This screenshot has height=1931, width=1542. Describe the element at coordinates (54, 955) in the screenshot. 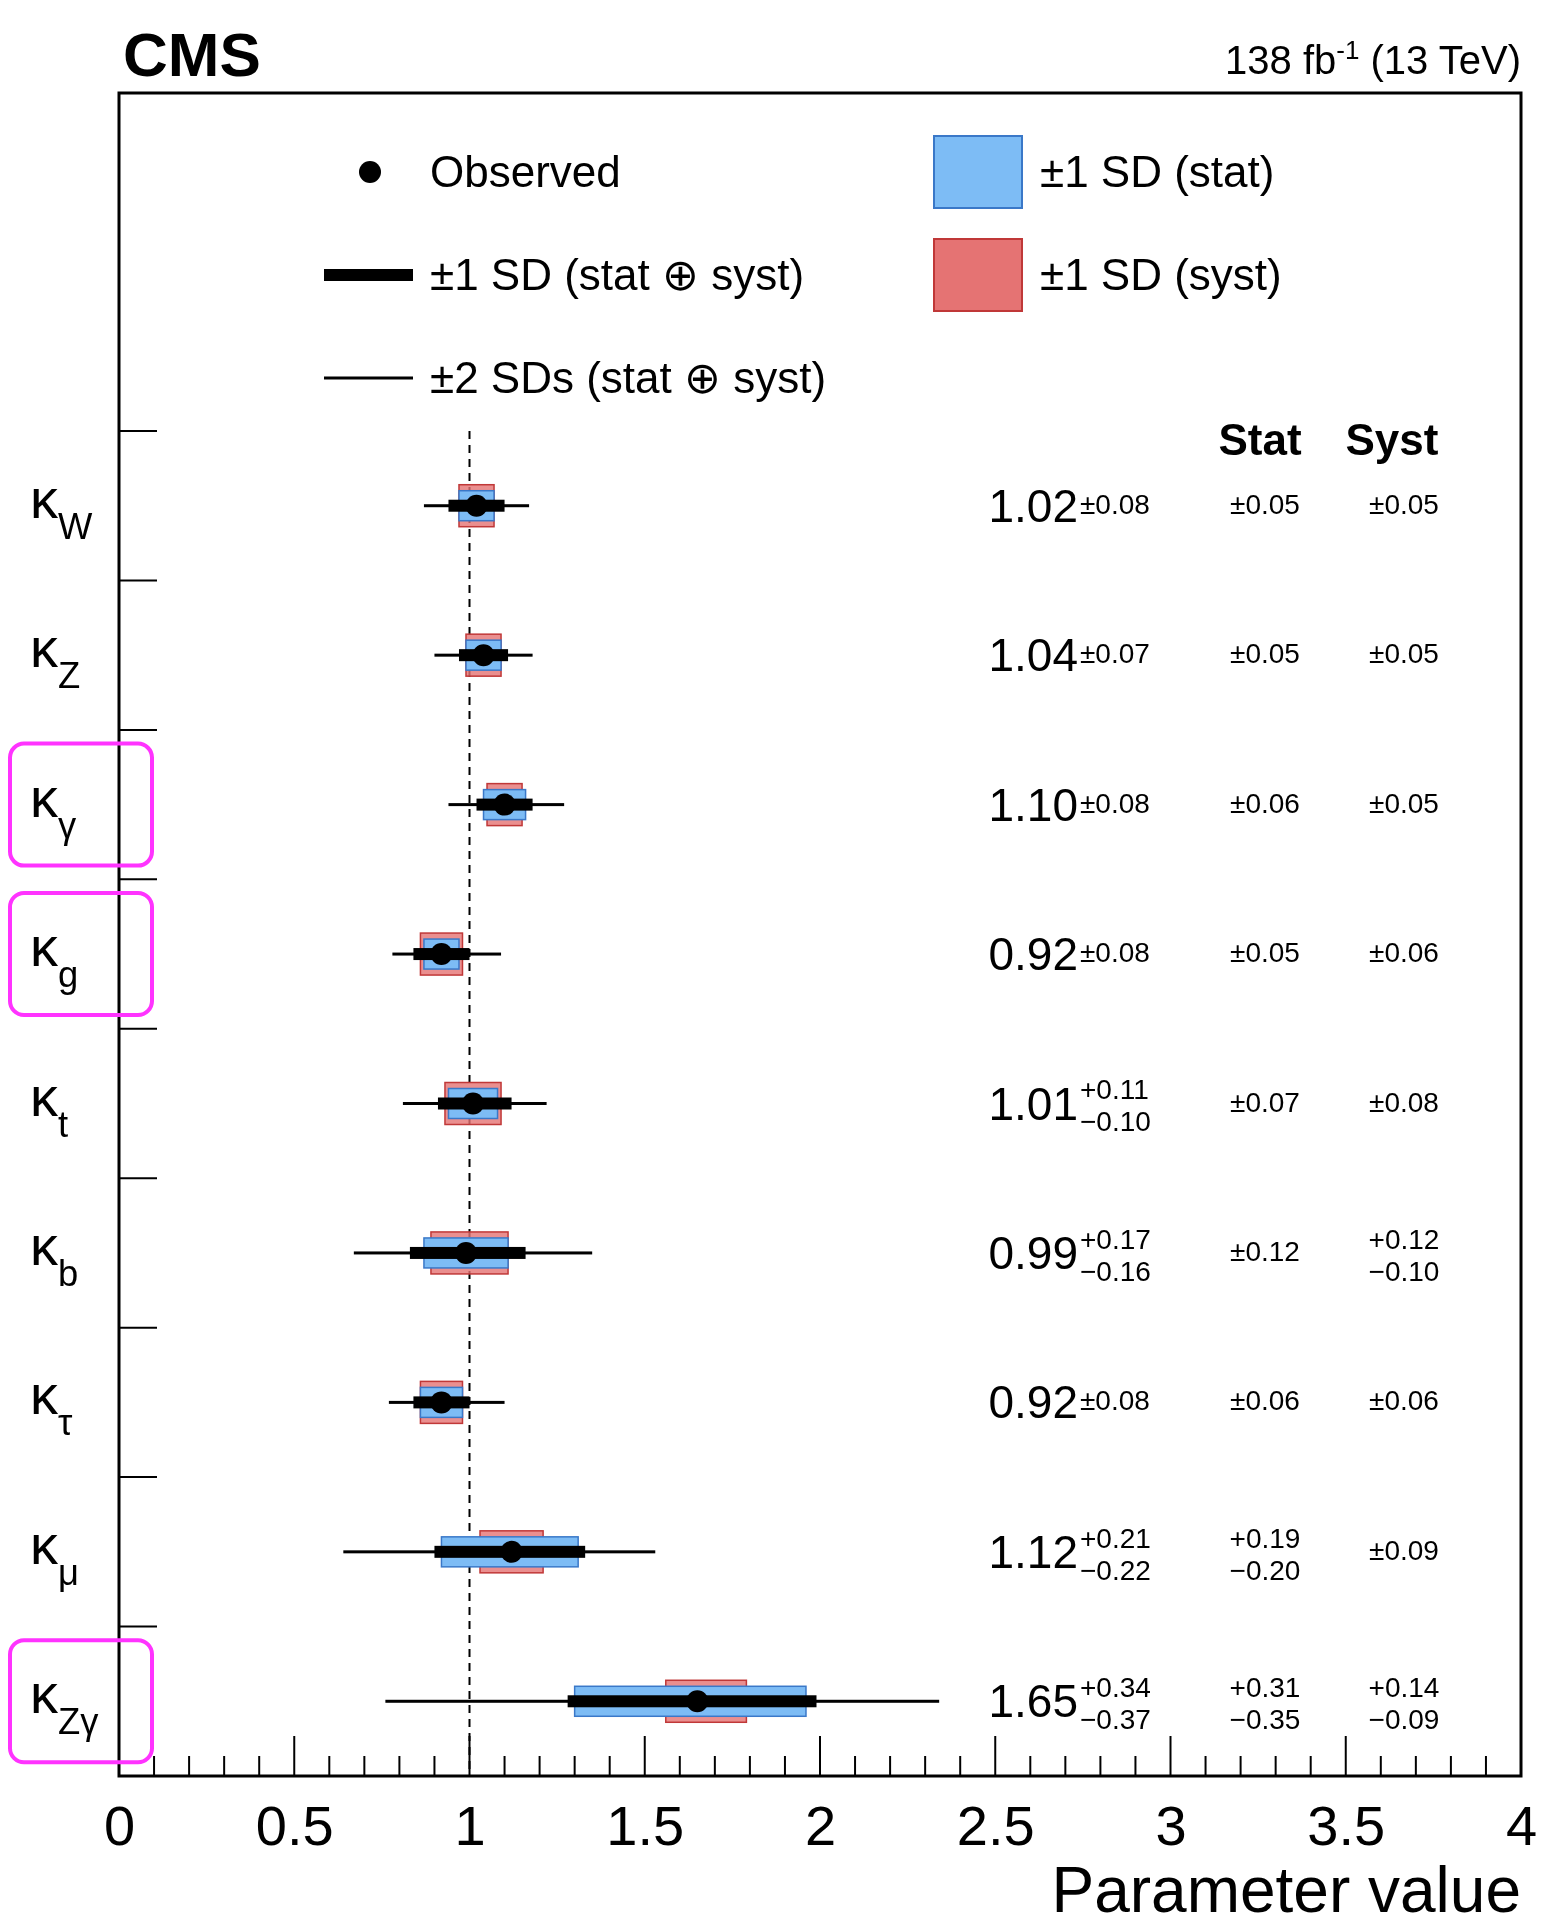

I see `y-tick-label: κ$_{g}$` at that location.